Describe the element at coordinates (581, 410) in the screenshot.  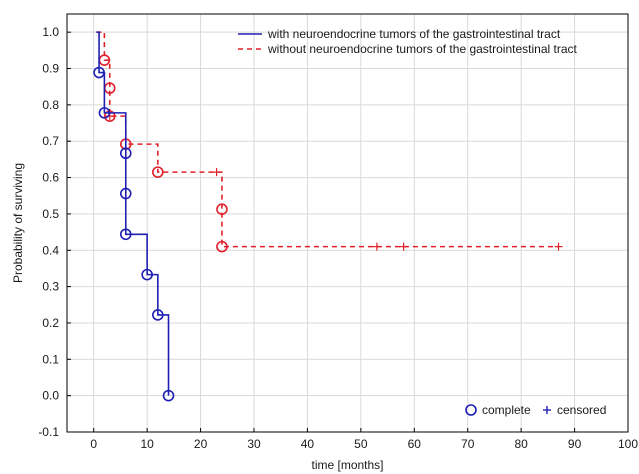
I see `legend-label-censored: censored` at that location.